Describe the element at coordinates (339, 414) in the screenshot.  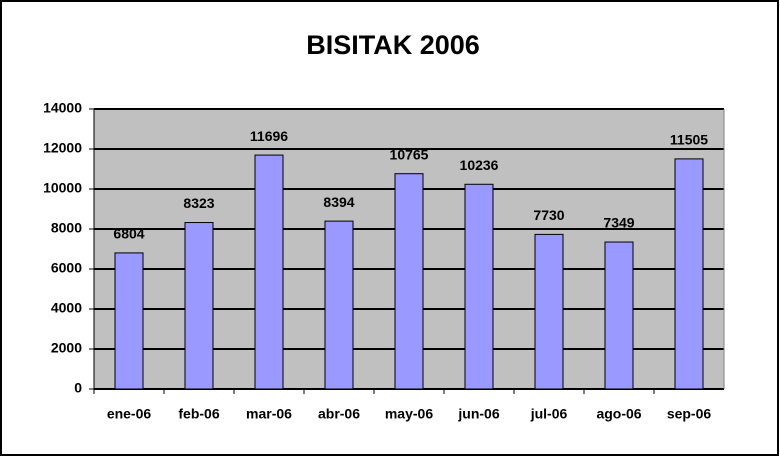
I see `x-tick-label: abr-06` at that location.